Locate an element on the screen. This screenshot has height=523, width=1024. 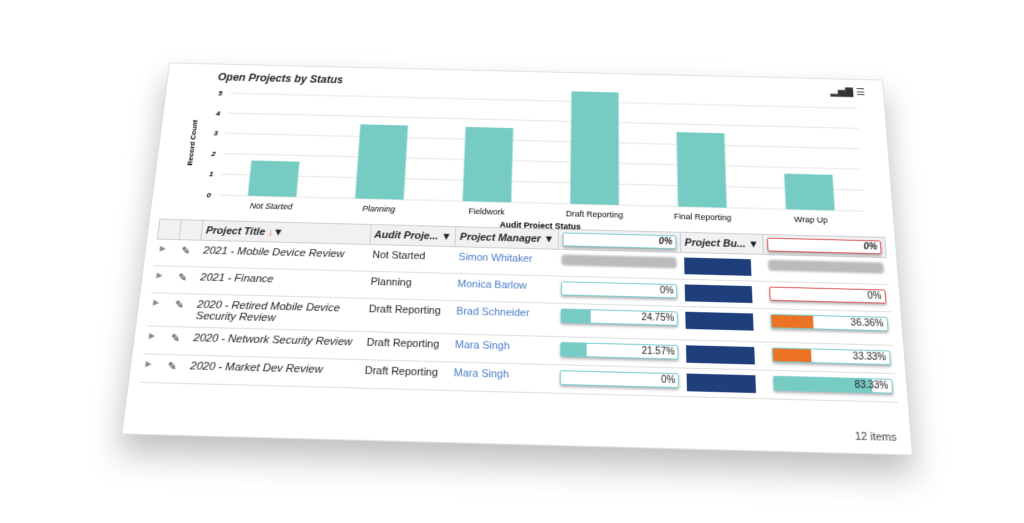
project-title: 2020 - Network Security Review is located at coordinates (276, 343).